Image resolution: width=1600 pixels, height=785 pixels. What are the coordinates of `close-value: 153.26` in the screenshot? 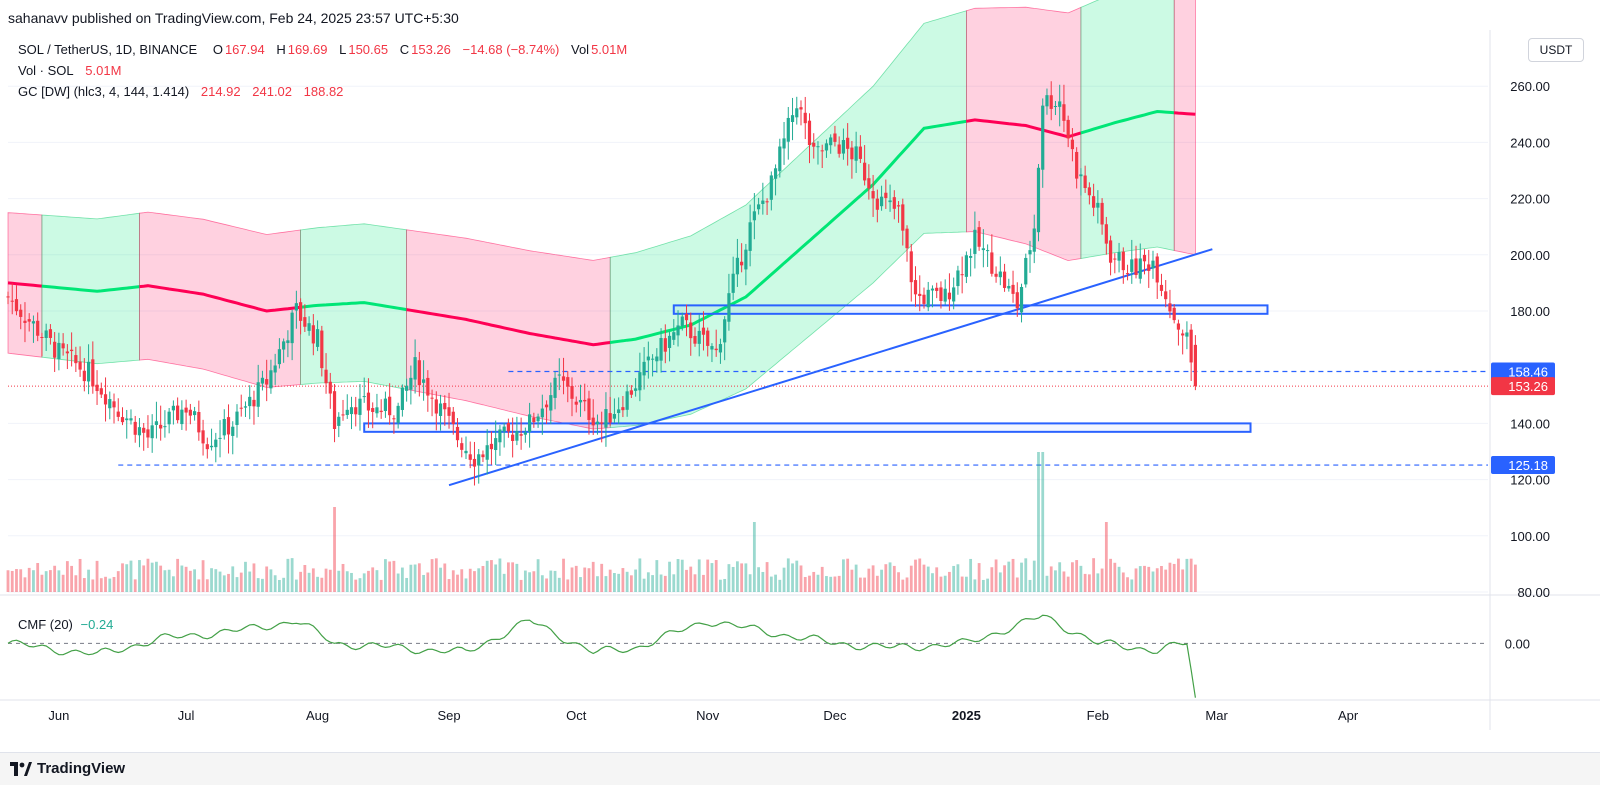 It's located at (431, 49).